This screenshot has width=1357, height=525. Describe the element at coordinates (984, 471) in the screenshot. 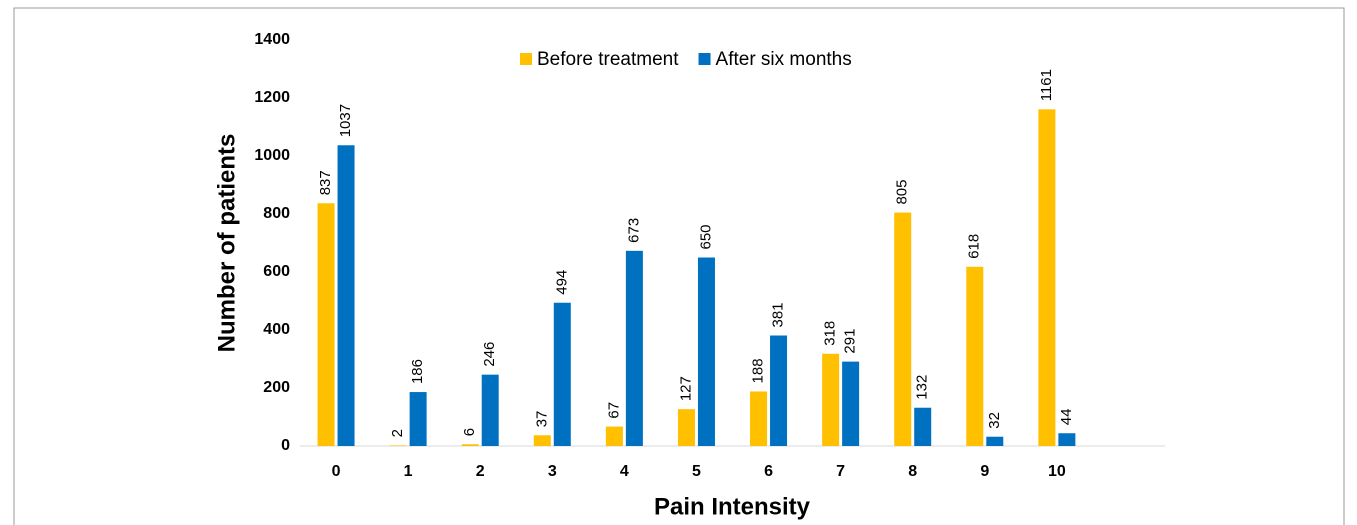

I see `x-tick-label: 9` at that location.